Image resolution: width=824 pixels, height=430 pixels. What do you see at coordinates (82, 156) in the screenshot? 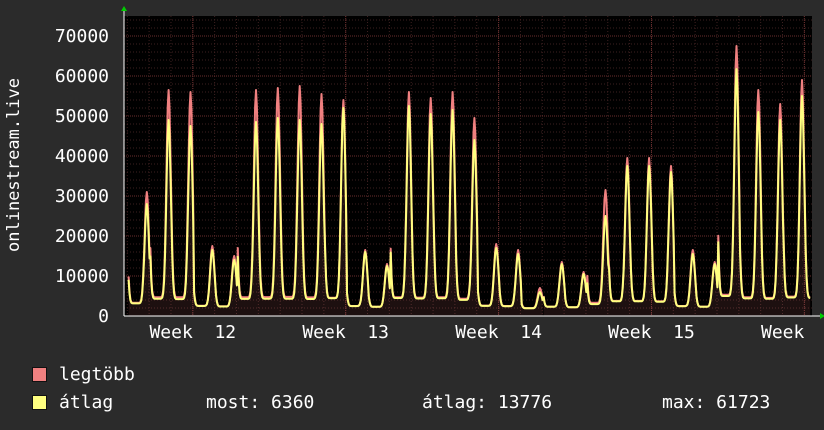
I see `y-tick-label: 40000` at bounding box center [82, 156].